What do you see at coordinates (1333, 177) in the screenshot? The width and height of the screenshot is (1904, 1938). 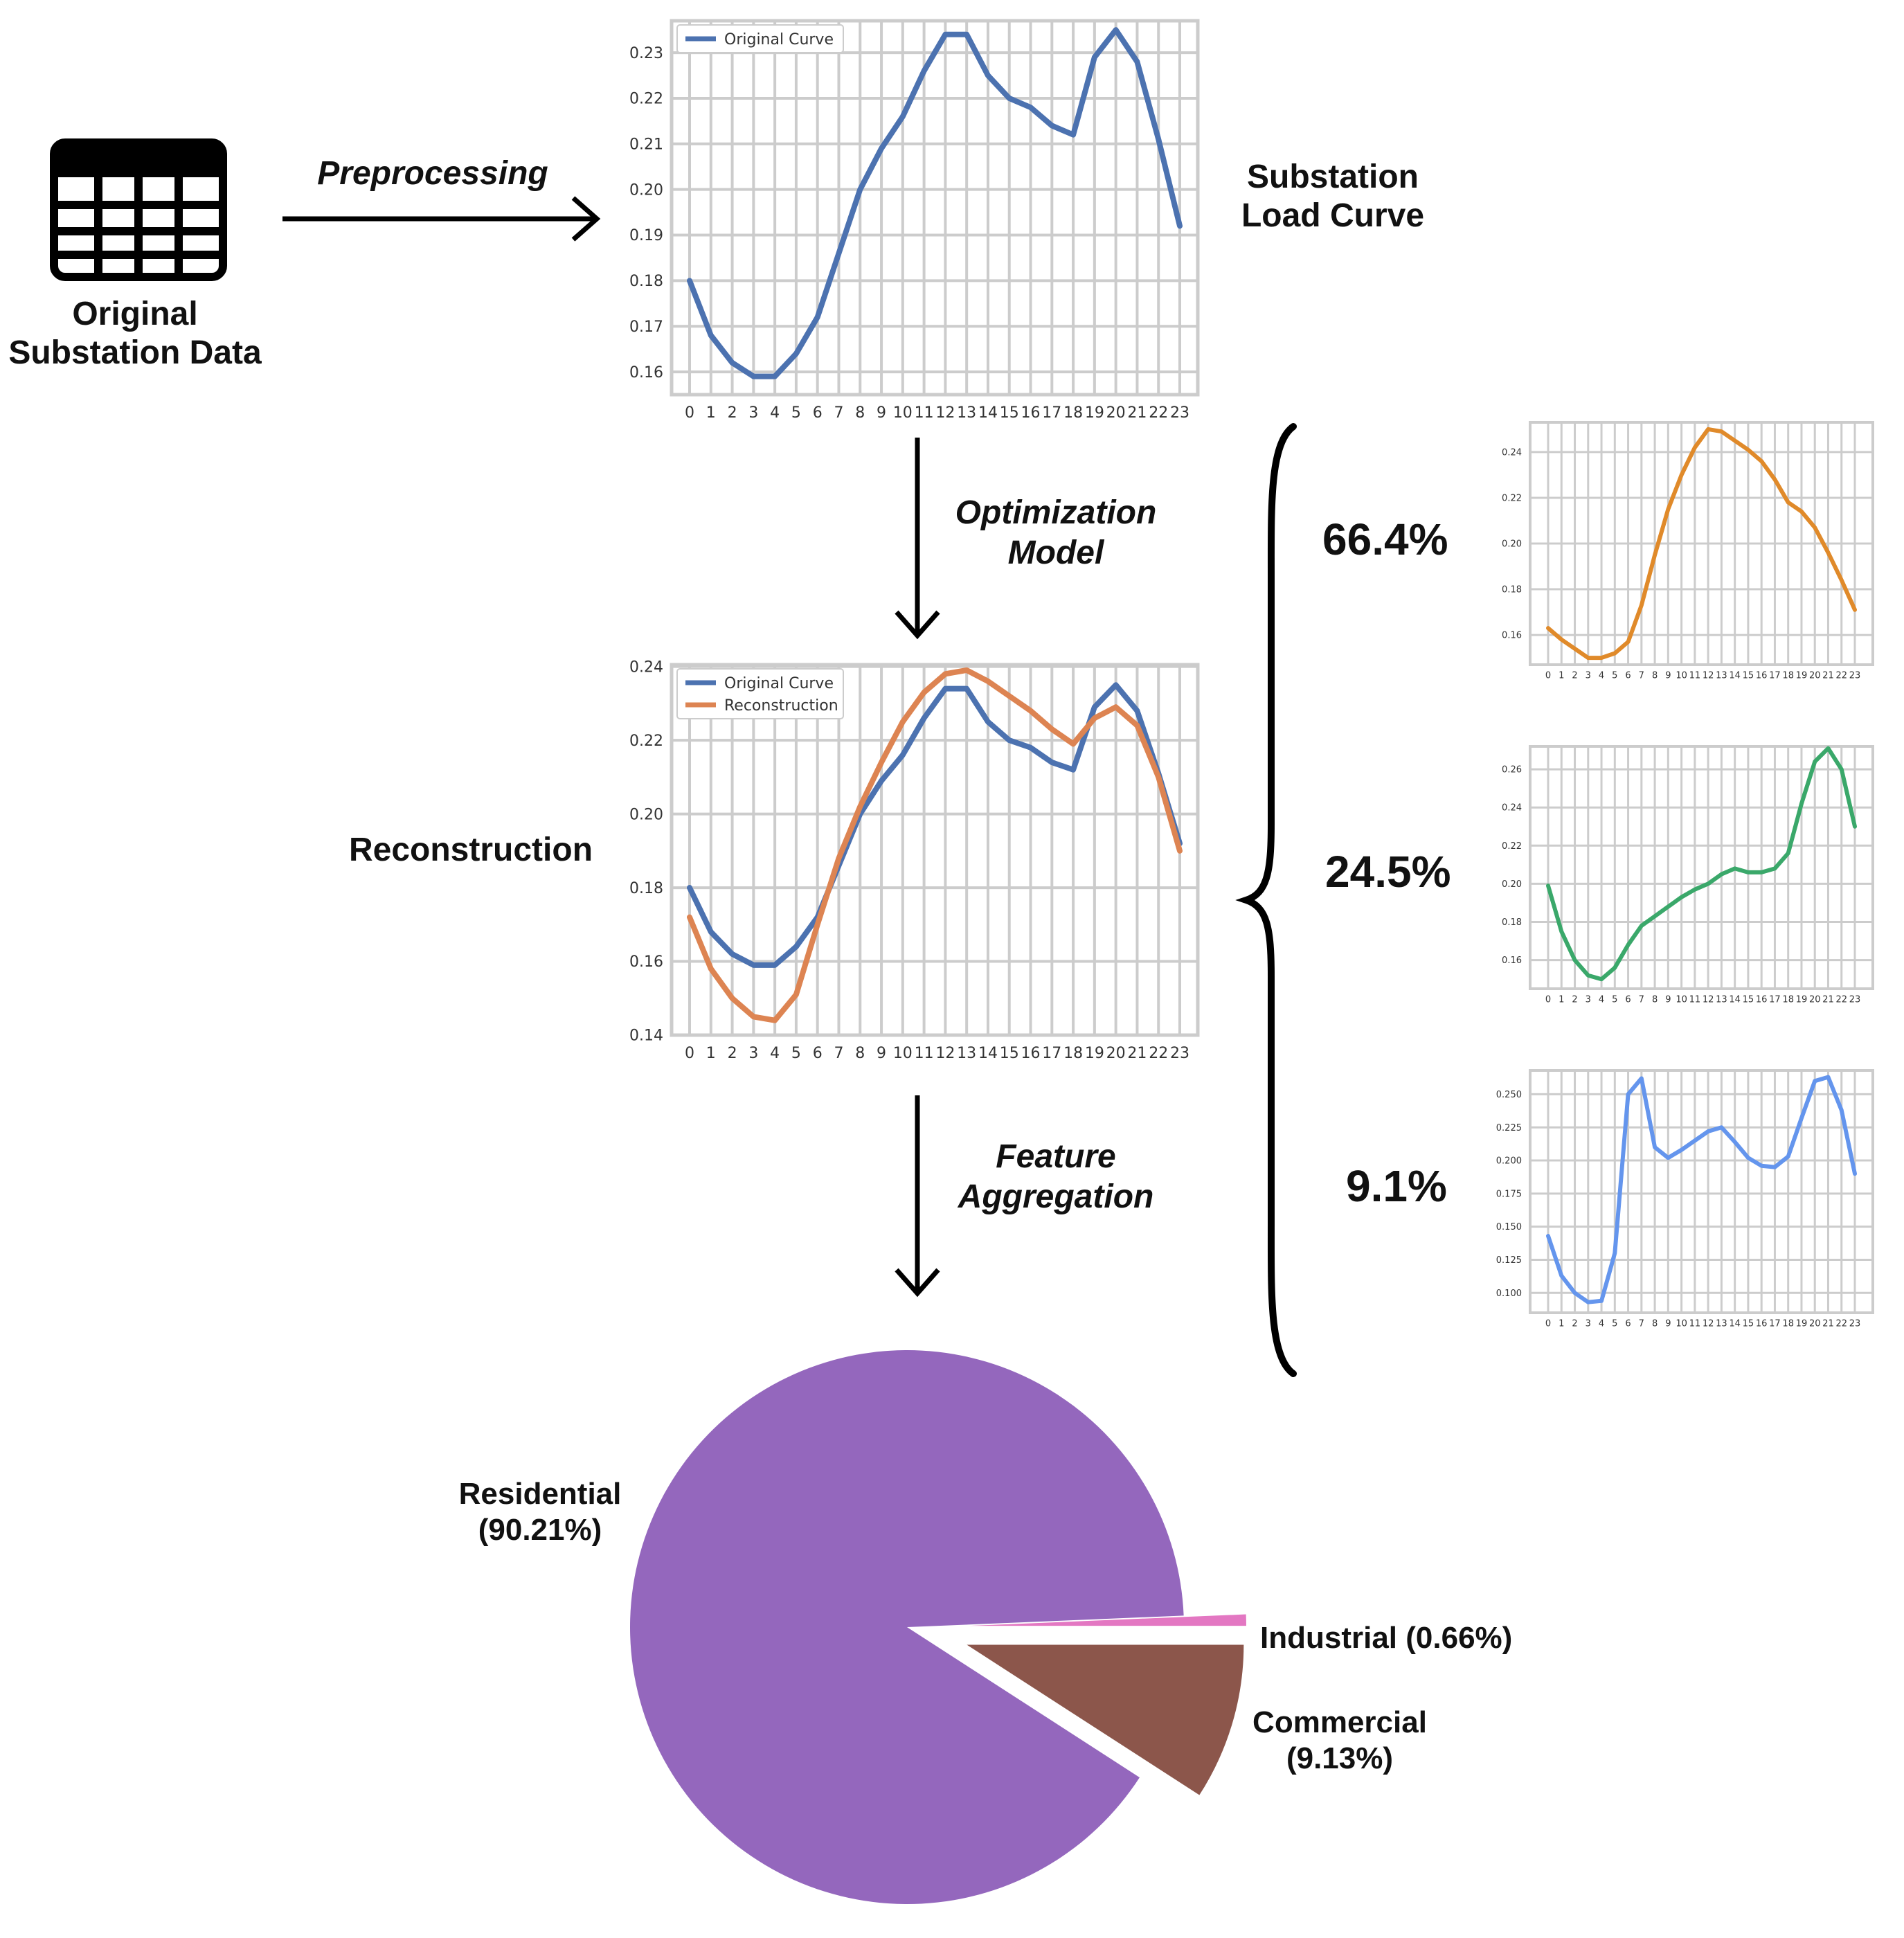 I see `substation-curve-line1: Substation` at bounding box center [1333, 177].